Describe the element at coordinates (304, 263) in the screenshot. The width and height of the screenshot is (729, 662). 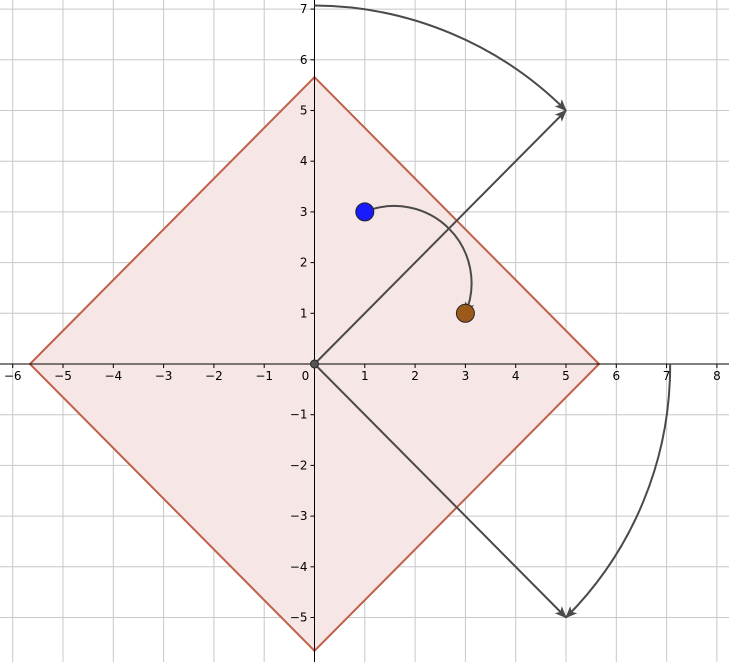
I see `y-tick-label: 2` at that location.